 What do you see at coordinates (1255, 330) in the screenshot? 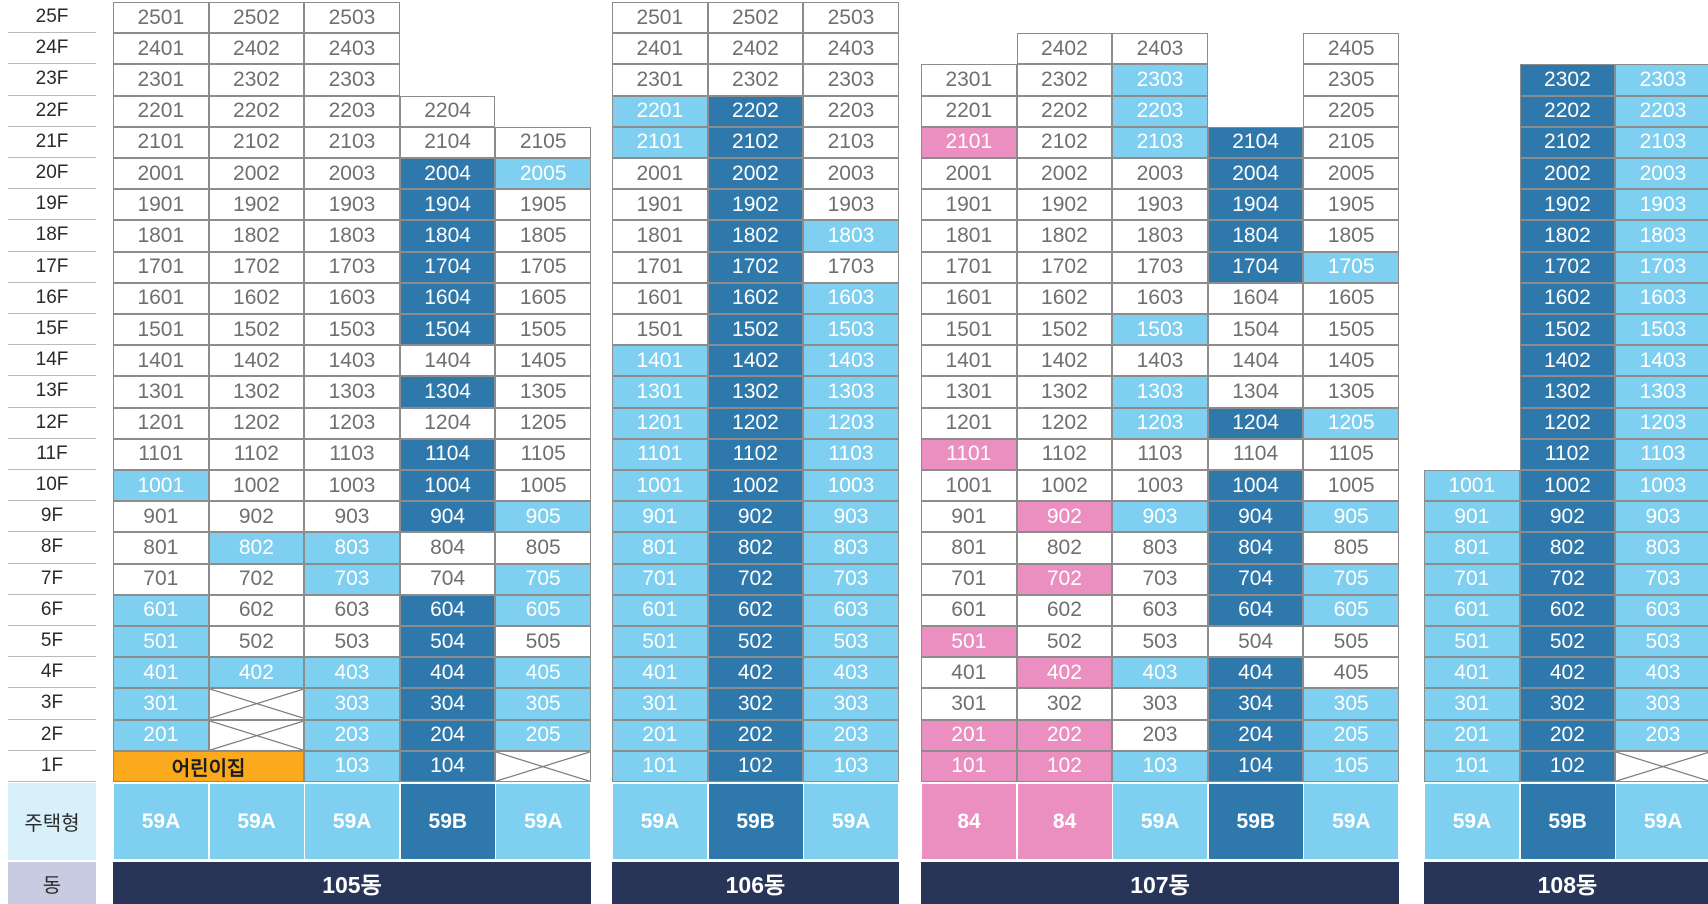
I see `unit-cell: 1504` at bounding box center [1255, 330].